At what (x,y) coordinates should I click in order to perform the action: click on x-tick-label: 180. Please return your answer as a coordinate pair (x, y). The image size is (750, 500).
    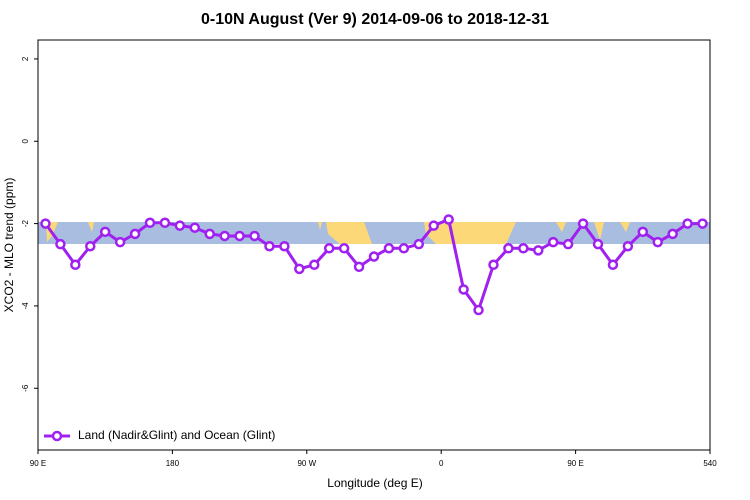
    Looking at the image, I should click on (173, 463).